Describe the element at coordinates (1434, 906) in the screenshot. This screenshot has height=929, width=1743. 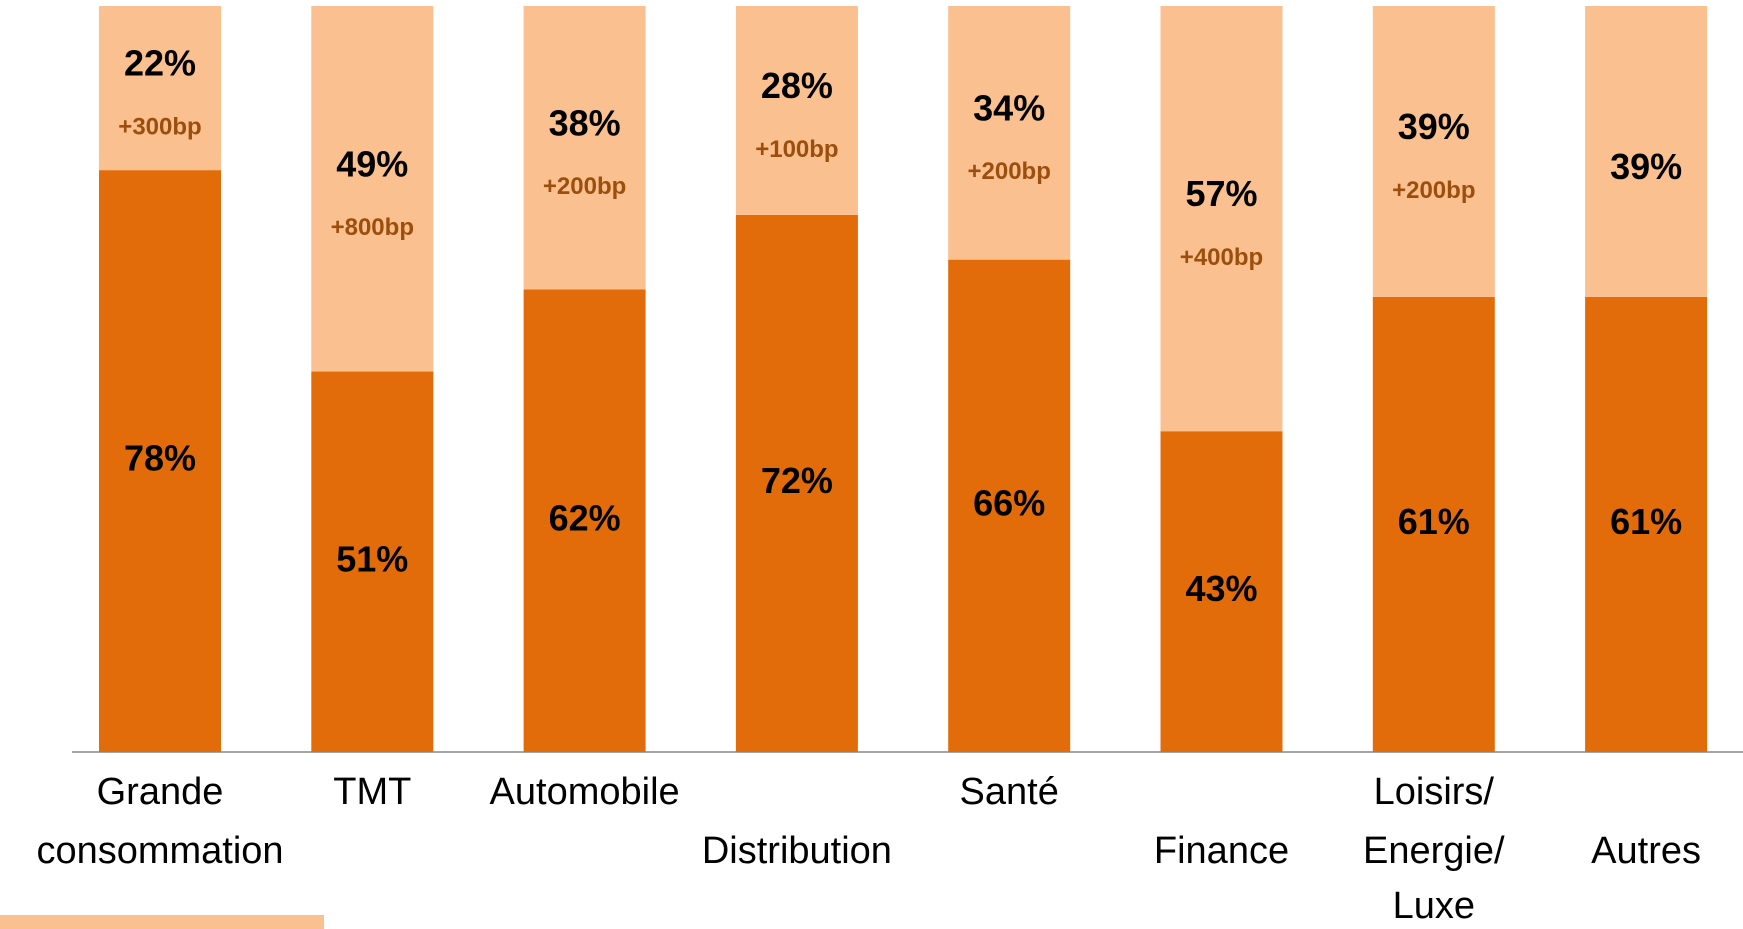
I see `x-tick-label-line: Luxe` at that location.